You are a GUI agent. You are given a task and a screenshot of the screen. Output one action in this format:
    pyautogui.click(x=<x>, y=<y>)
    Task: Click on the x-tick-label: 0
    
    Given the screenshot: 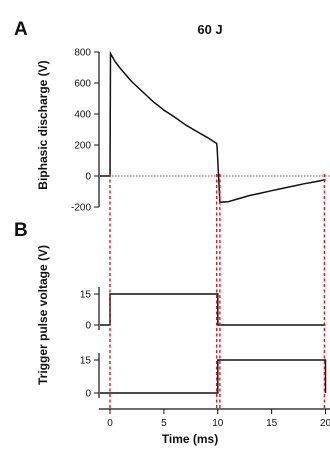 What is the action you would take?
    pyautogui.click(x=110, y=423)
    